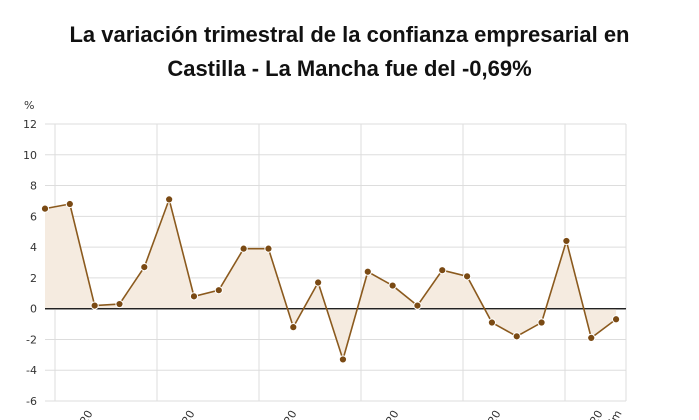 The height and width of the screenshot is (420, 699). I want to click on y-tick-label: 12, so click(30, 124).